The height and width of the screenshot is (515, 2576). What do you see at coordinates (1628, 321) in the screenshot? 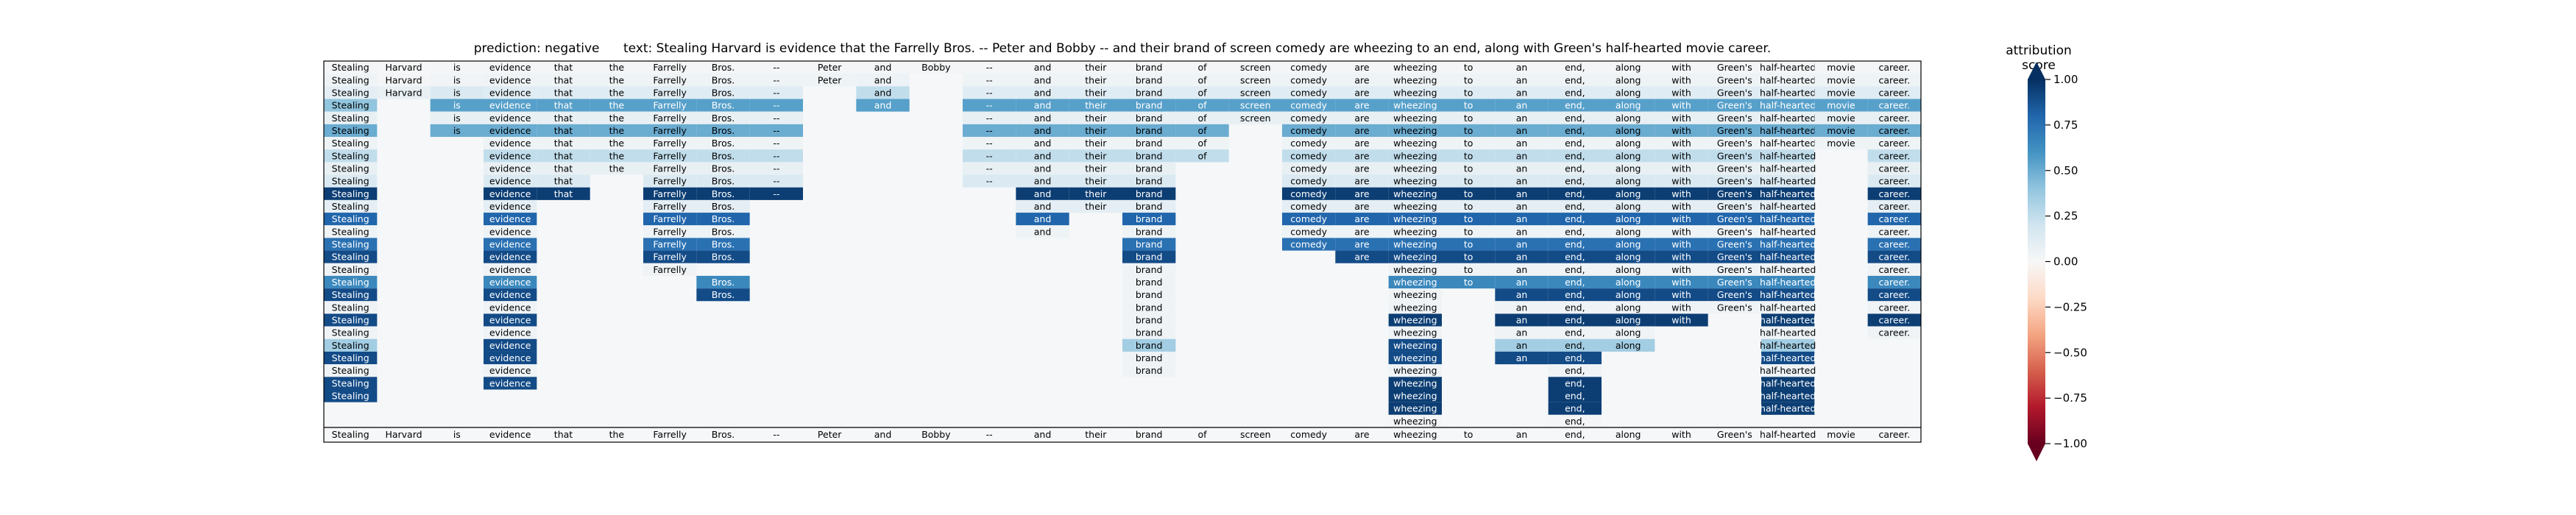
I see `heatmap-cell-label: along` at bounding box center [1628, 321].